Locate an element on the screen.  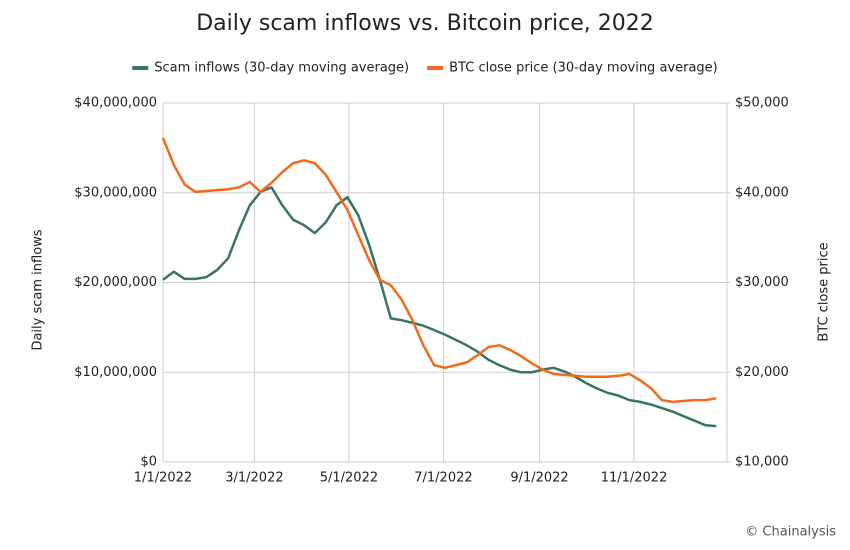
y-tick-label: $40,000,000 is located at coordinates (115, 103).